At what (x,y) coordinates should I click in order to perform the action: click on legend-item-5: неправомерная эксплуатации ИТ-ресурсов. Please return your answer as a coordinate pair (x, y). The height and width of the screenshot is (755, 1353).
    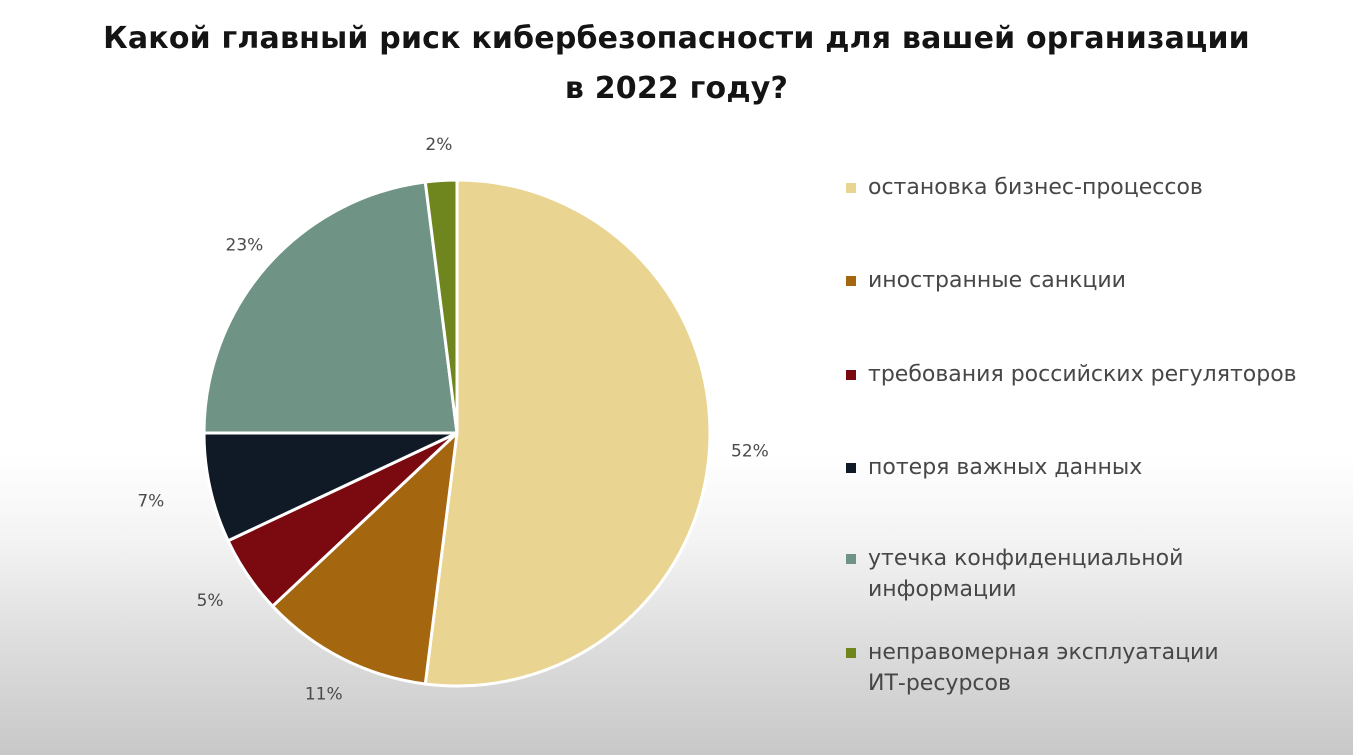
    Looking at the image, I should click on (1087, 668).